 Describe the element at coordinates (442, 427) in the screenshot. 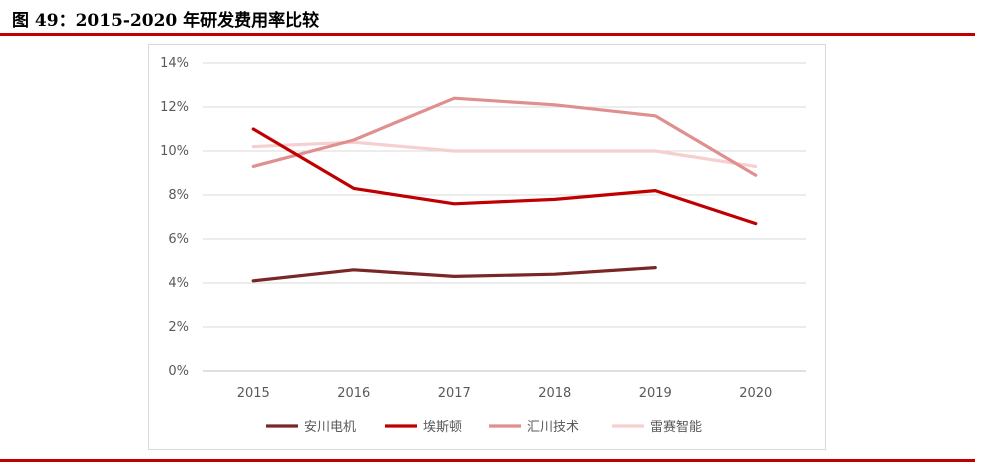

I see `legend-label: 埃斯顿` at that location.